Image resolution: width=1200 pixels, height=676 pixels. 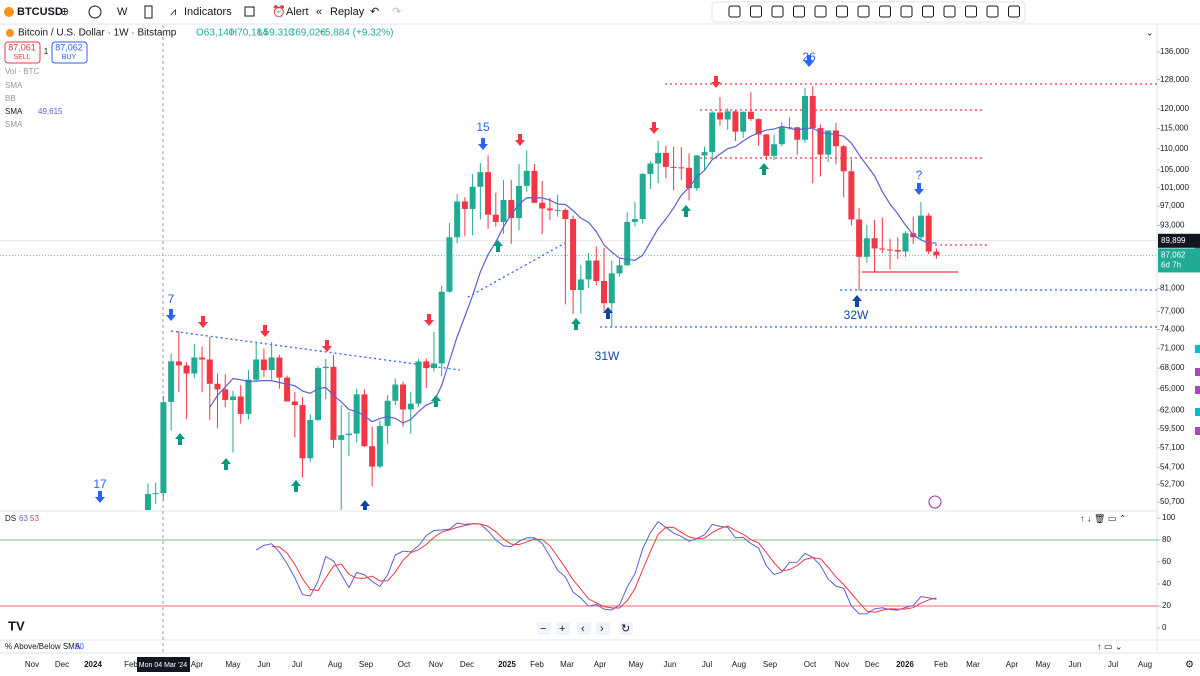 What do you see at coordinates (1110, 646) in the screenshot?
I see `pane-controls: ↑ ▭ ⌄` at bounding box center [1110, 646].